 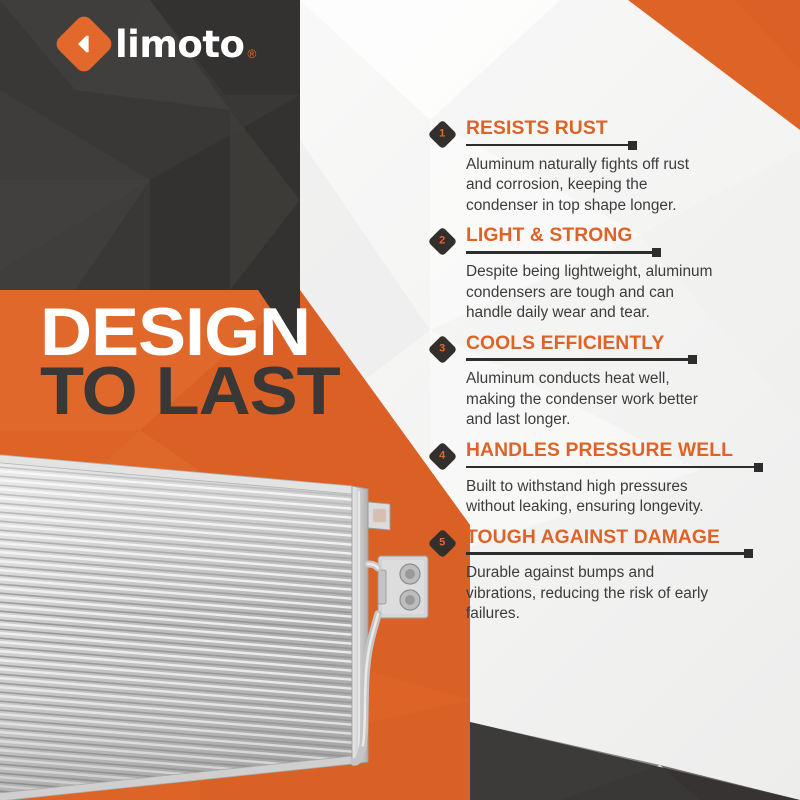 I want to click on feature-description-line: condensers are tough and can, so click(x=570, y=292).